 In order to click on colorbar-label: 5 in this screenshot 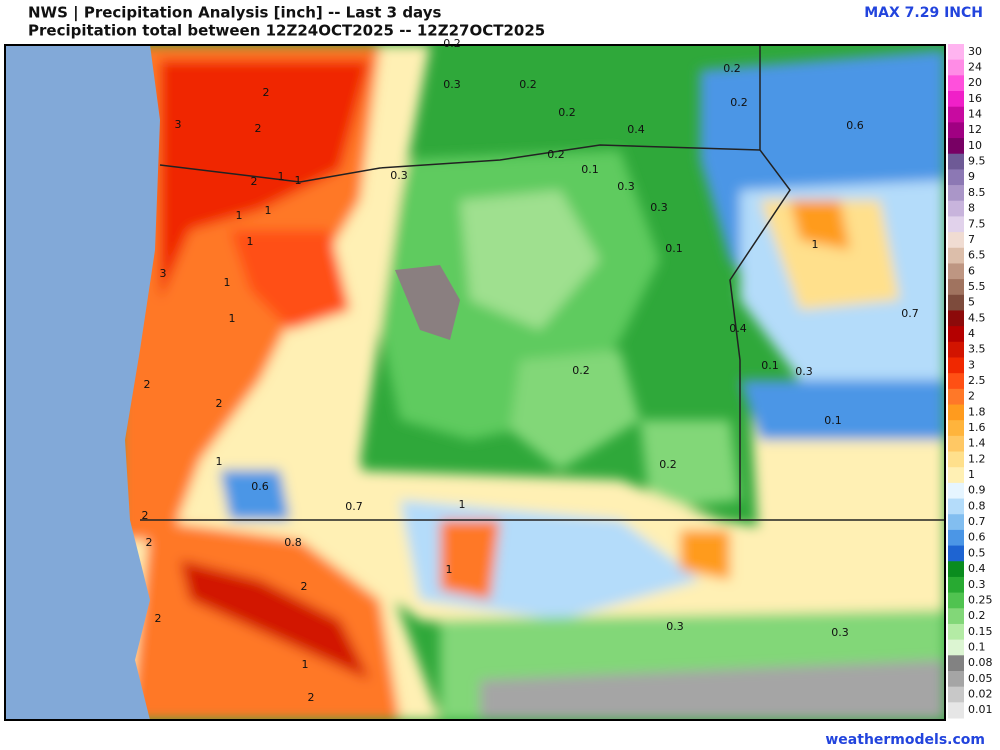, I will do `click(971, 302)`.